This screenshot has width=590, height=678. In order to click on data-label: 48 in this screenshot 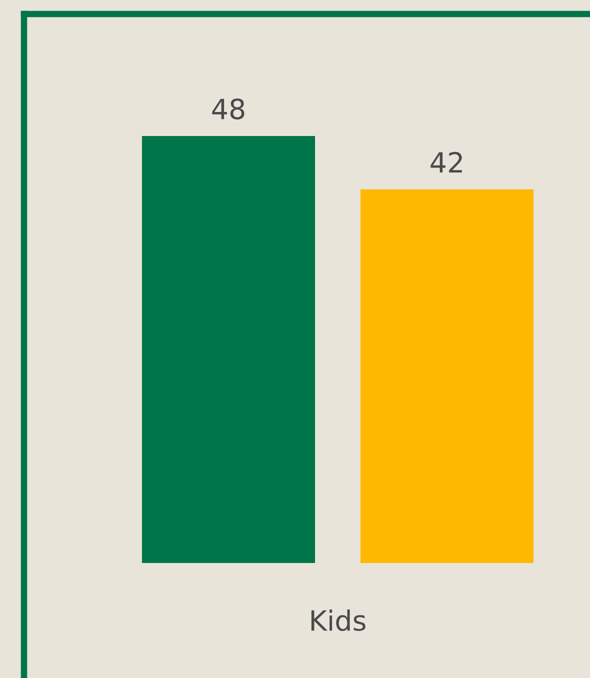, I will do `click(228, 109)`.